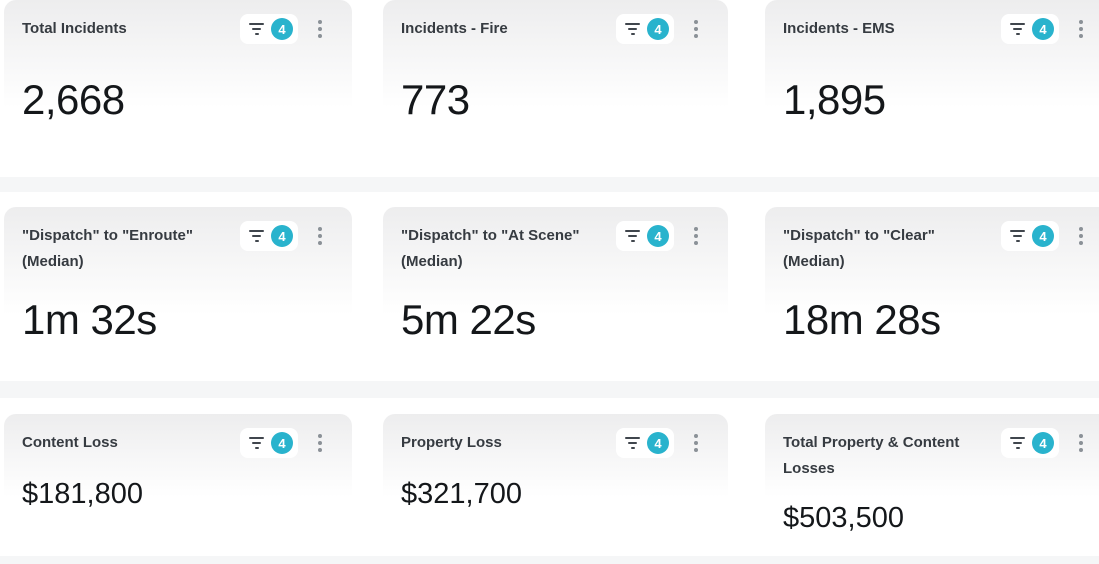 Image resolution: width=1099 pixels, height=564 pixels. Describe the element at coordinates (843, 518) in the screenshot. I see `kpi-value: $503,500` at that location.